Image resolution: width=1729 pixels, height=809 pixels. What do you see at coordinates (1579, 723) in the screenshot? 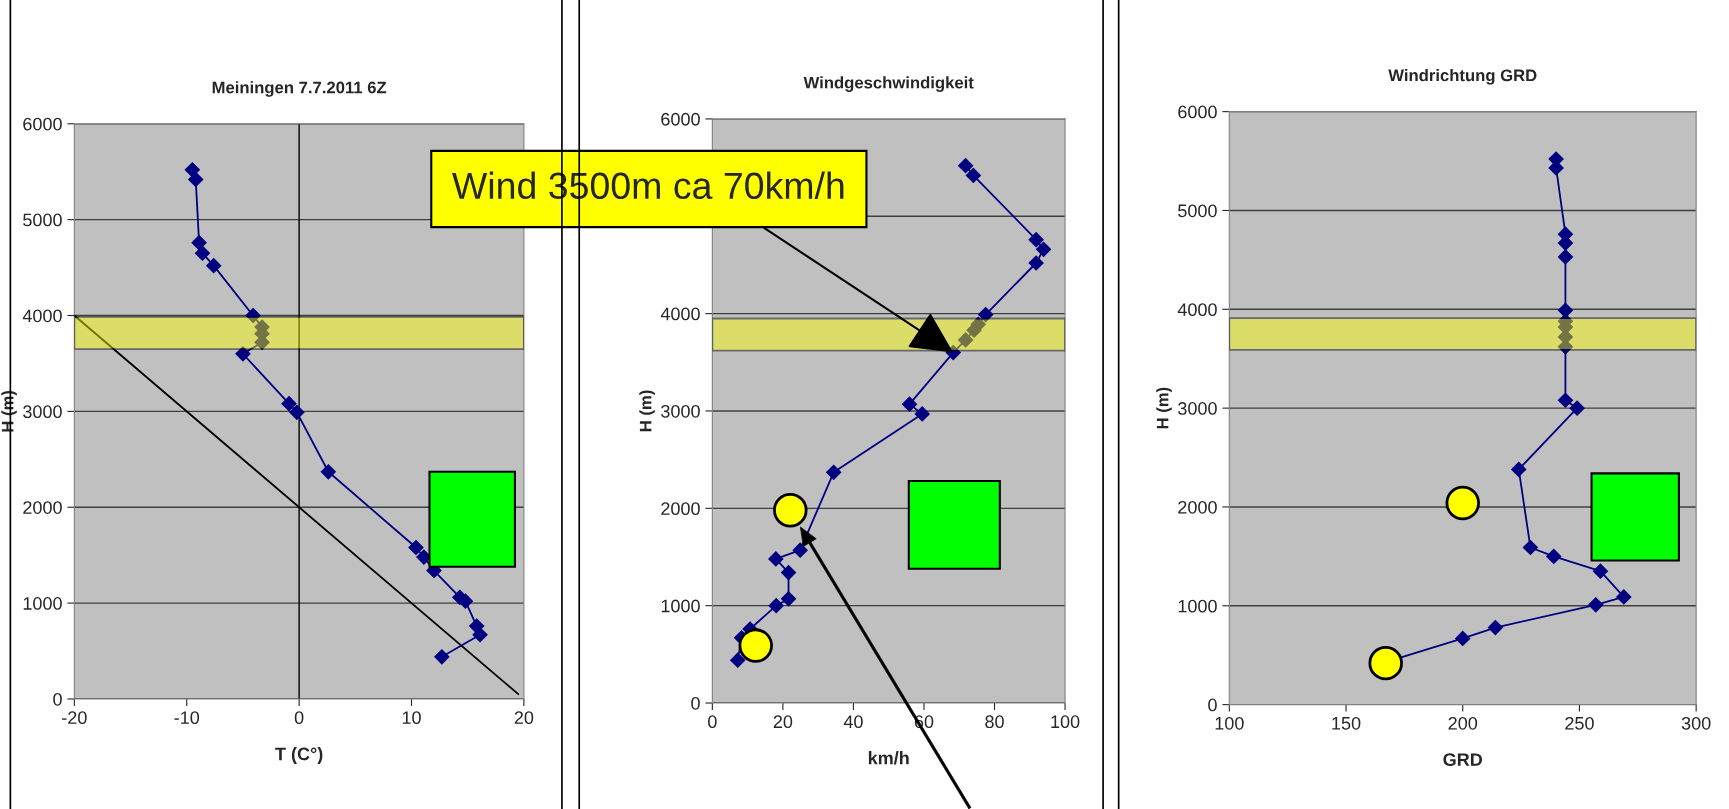
I see `x-tick-label: 250` at bounding box center [1579, 723].